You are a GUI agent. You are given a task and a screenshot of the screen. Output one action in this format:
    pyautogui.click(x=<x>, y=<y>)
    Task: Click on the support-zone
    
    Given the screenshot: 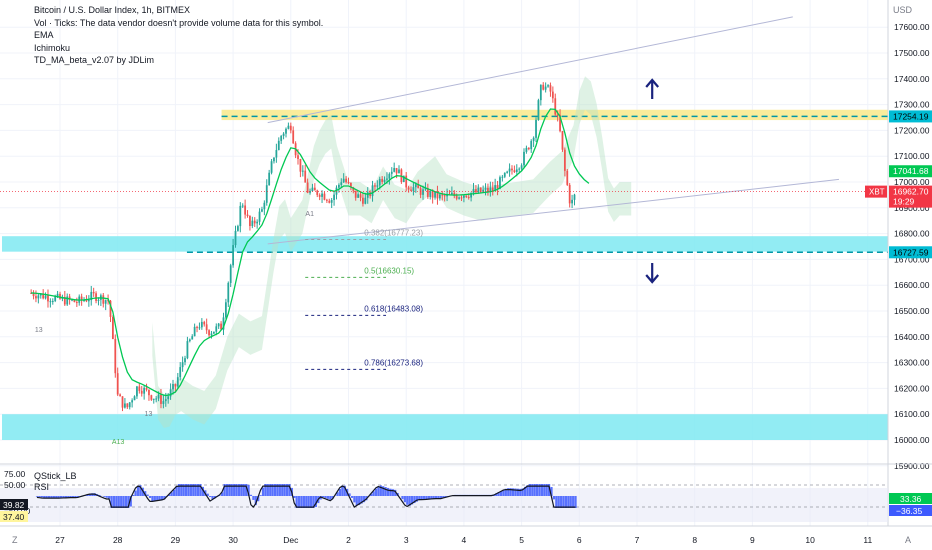 What is the action you would take?
    pyautogui.click(x=445, y=427)
    